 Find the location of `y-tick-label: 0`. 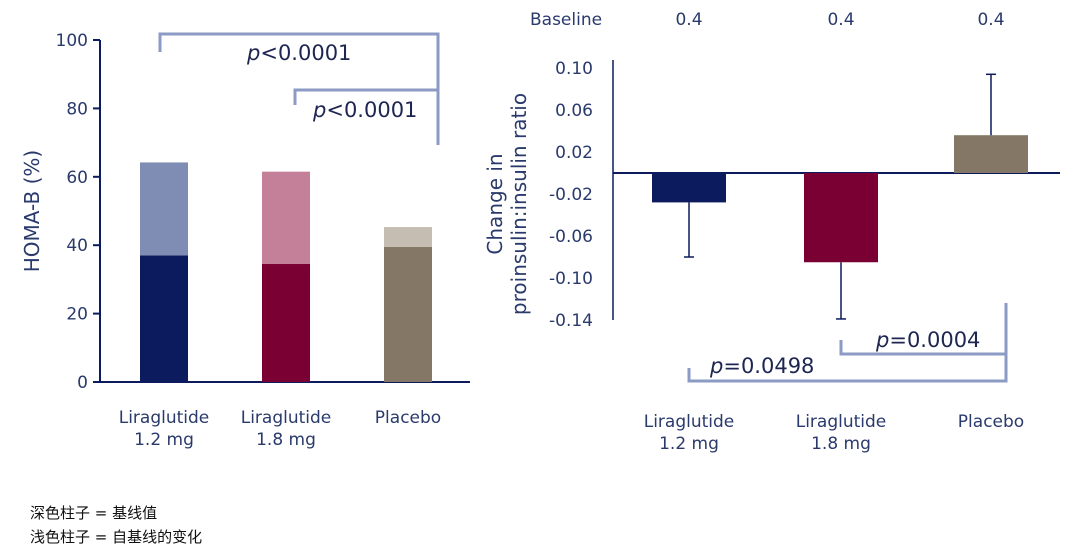

y-tick-label: 0 is located at coordinates (82, 383).